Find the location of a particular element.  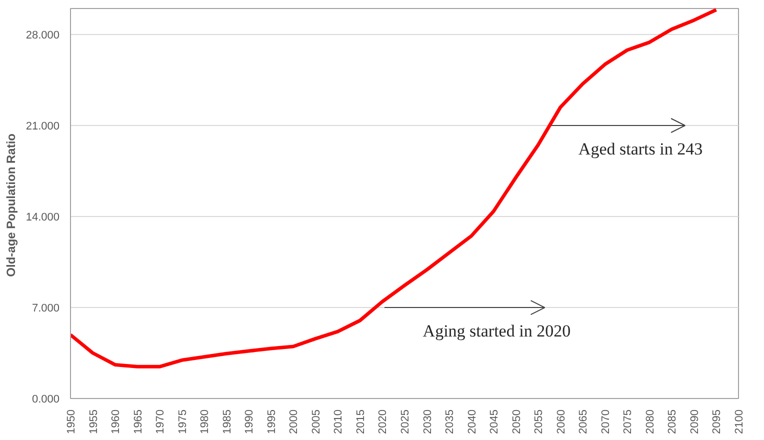

x-tick-label: 2090 is located at coordinates (694, 421).